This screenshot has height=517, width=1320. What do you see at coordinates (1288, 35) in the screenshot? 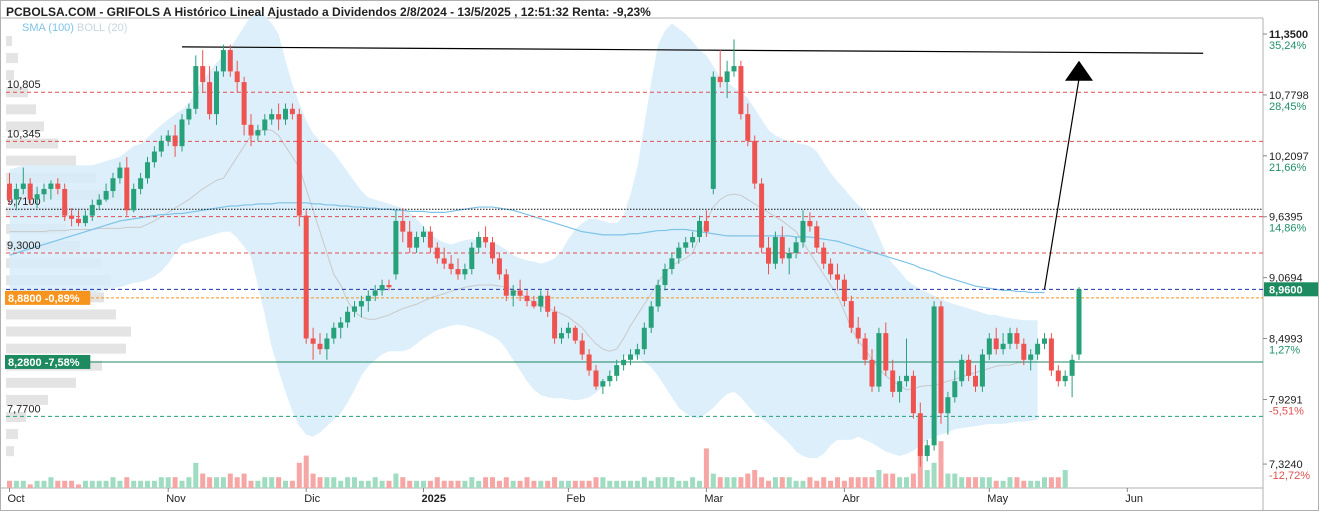
I see `y-tick-label: 11,3500` at bounding box center [1288, 35].